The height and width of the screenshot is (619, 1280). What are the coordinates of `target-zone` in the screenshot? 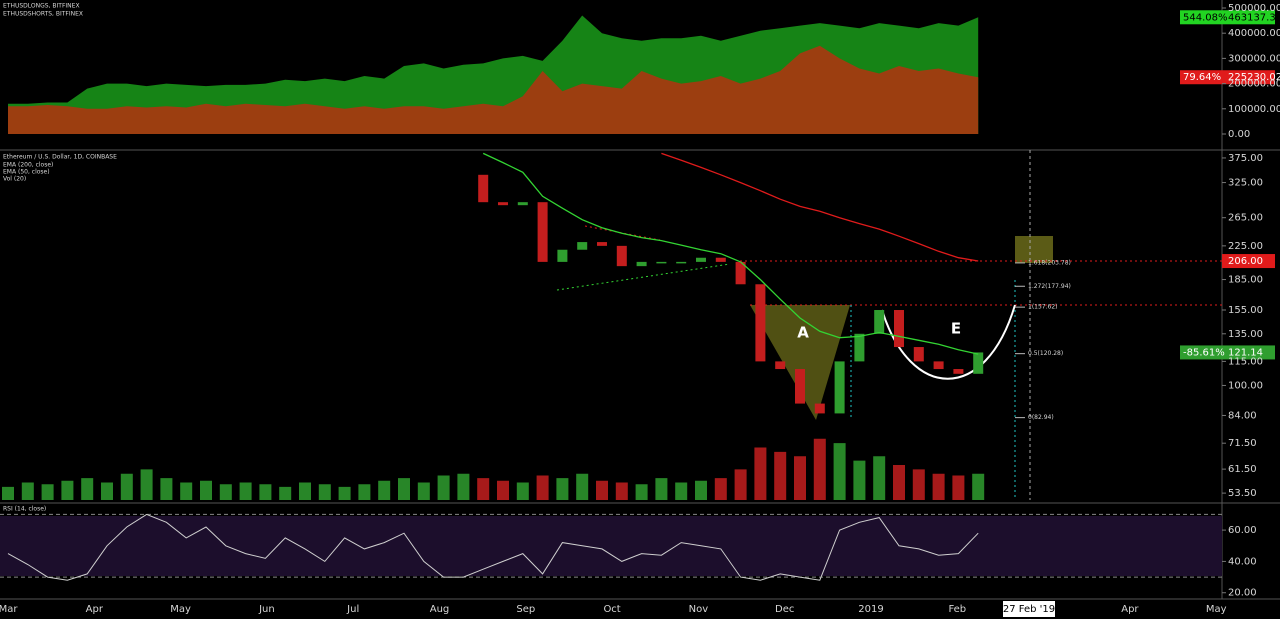 It's located at (1034, 249).